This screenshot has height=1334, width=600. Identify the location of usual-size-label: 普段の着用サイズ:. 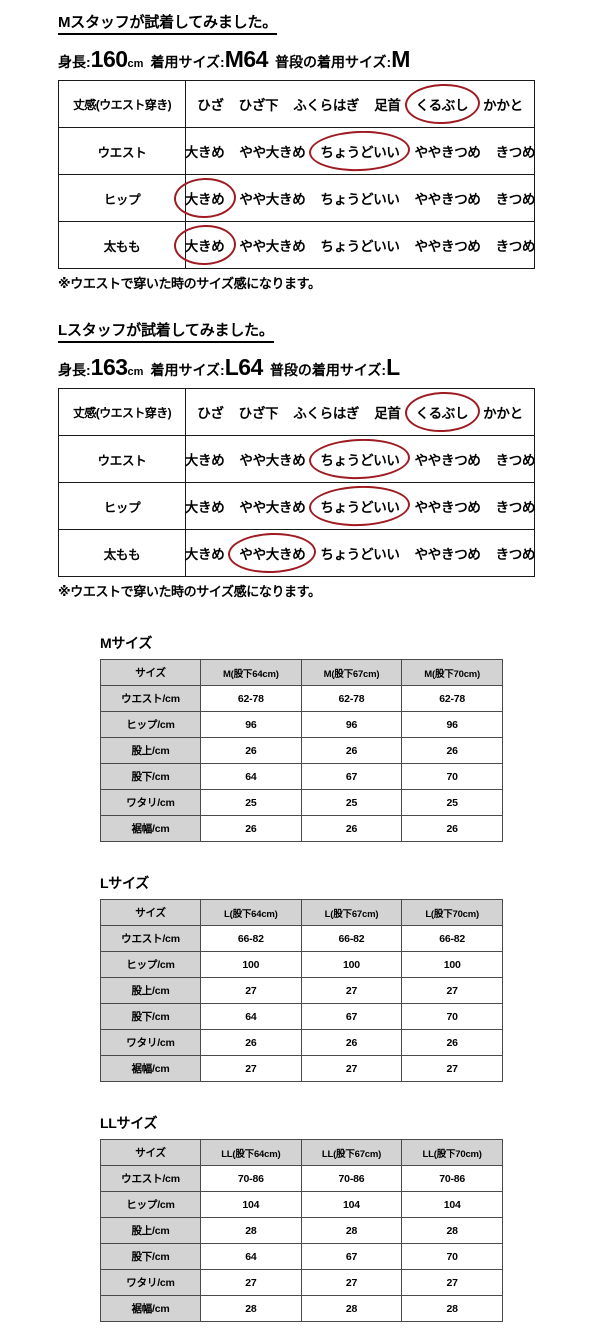
(333, 62).